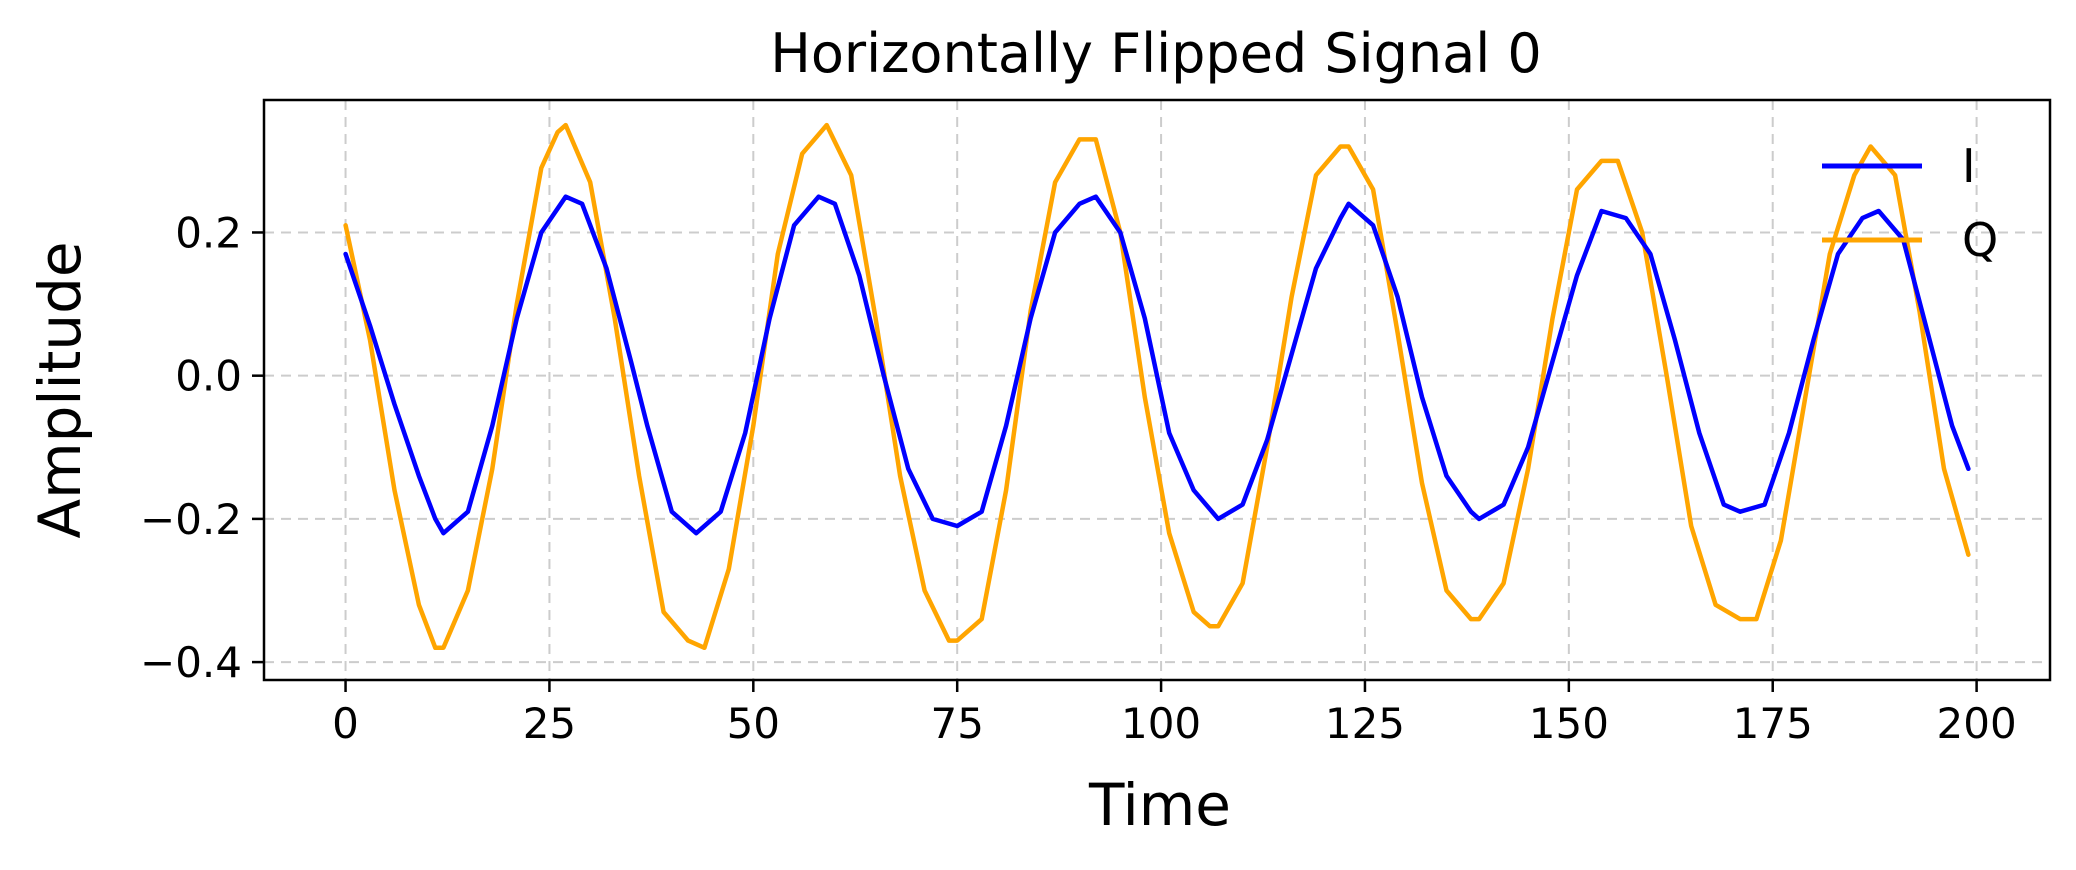 The height and width of the screenshot is (870, 2076). Describe the element at coordinates (549, 723) in the screenshot. I see `x-tick-label: 25` at that location.